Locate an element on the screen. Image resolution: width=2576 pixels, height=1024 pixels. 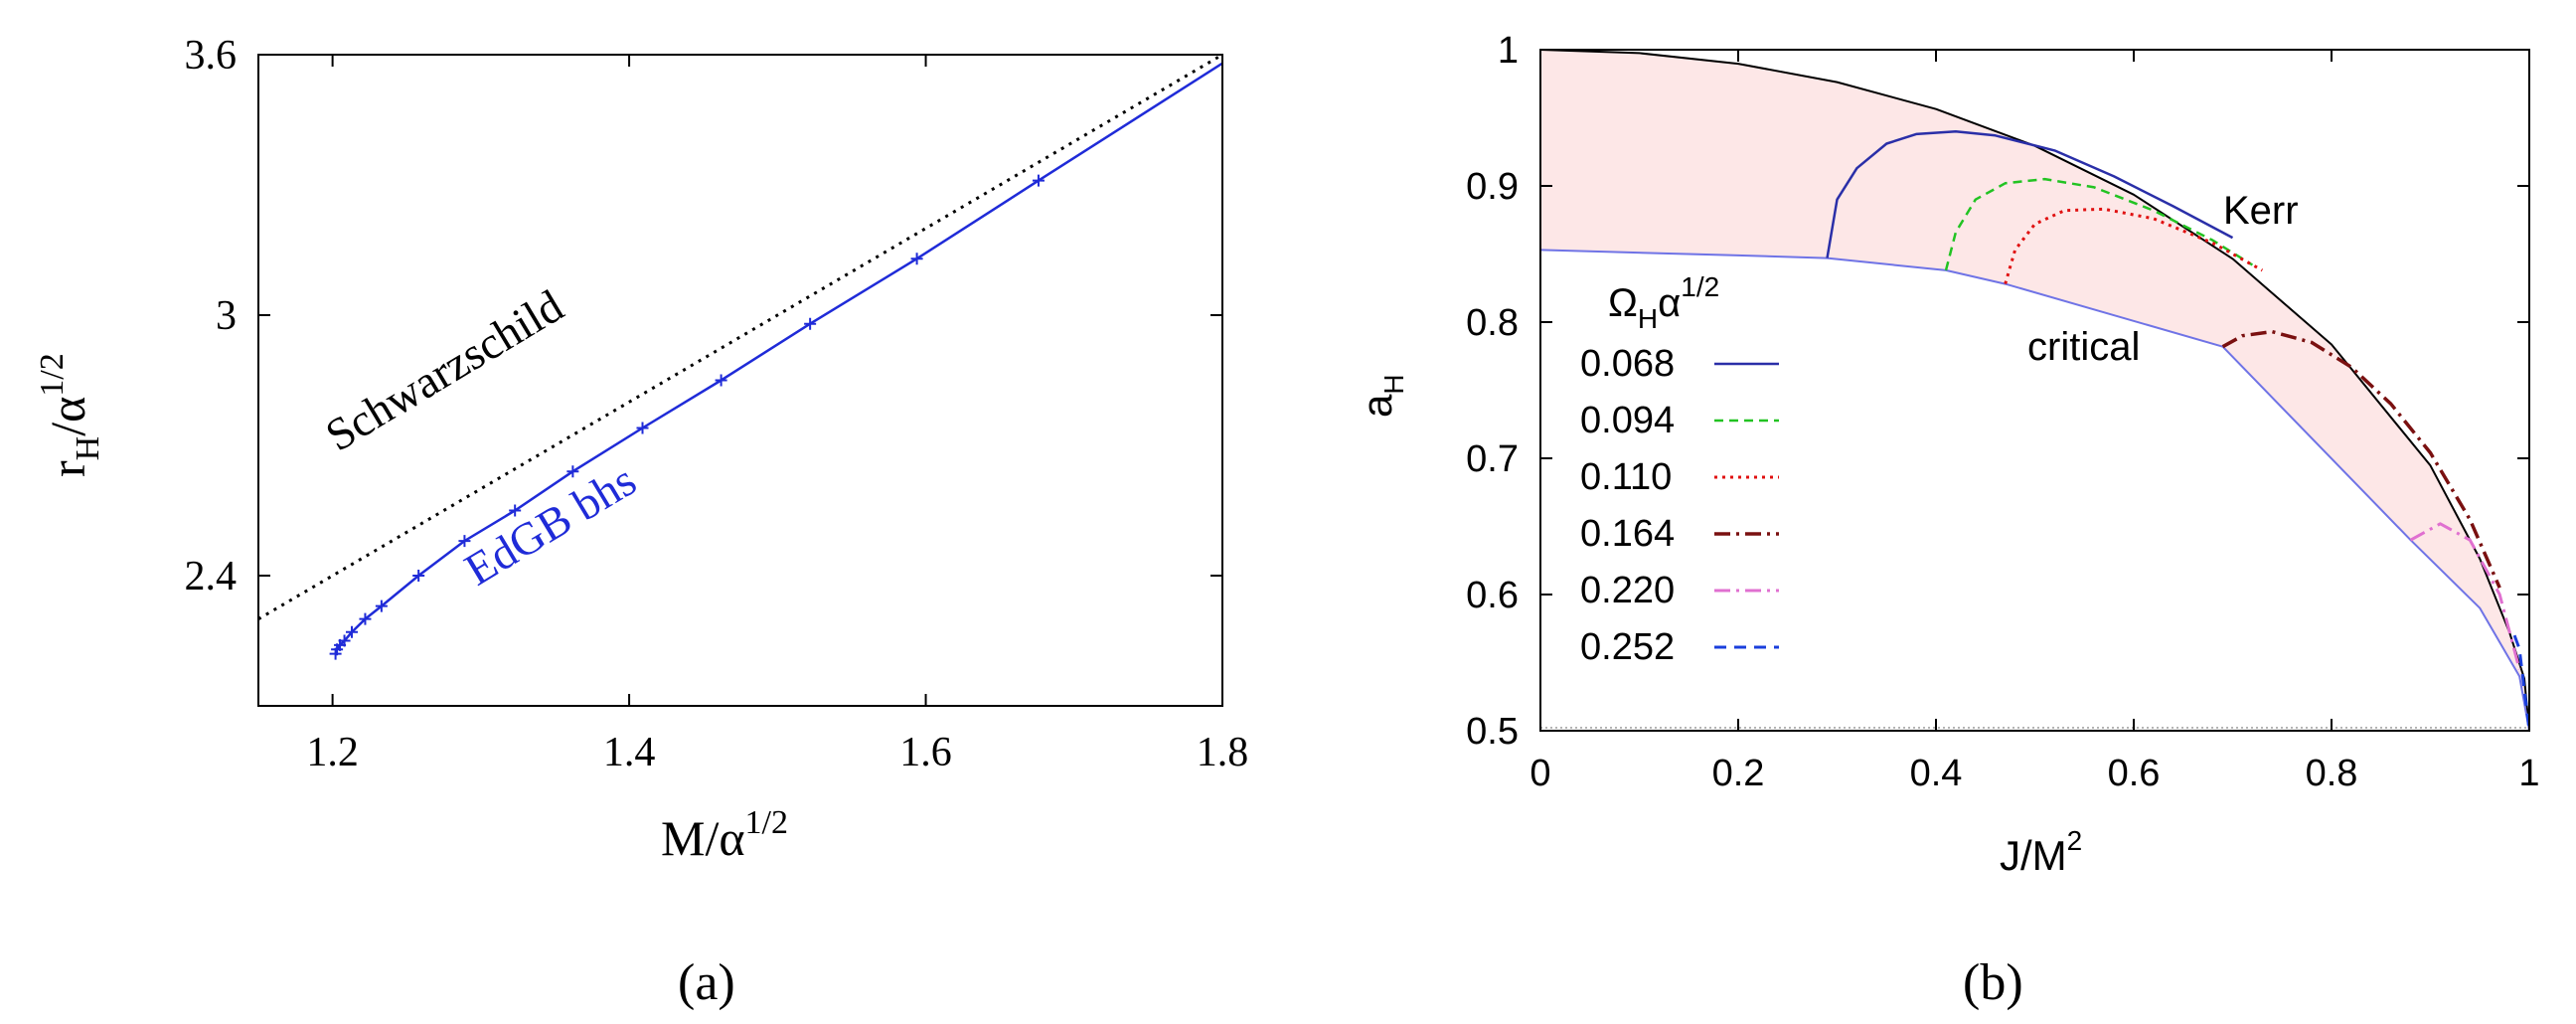
x-tick-label: 1.2 is located at coordinates (332, 752).